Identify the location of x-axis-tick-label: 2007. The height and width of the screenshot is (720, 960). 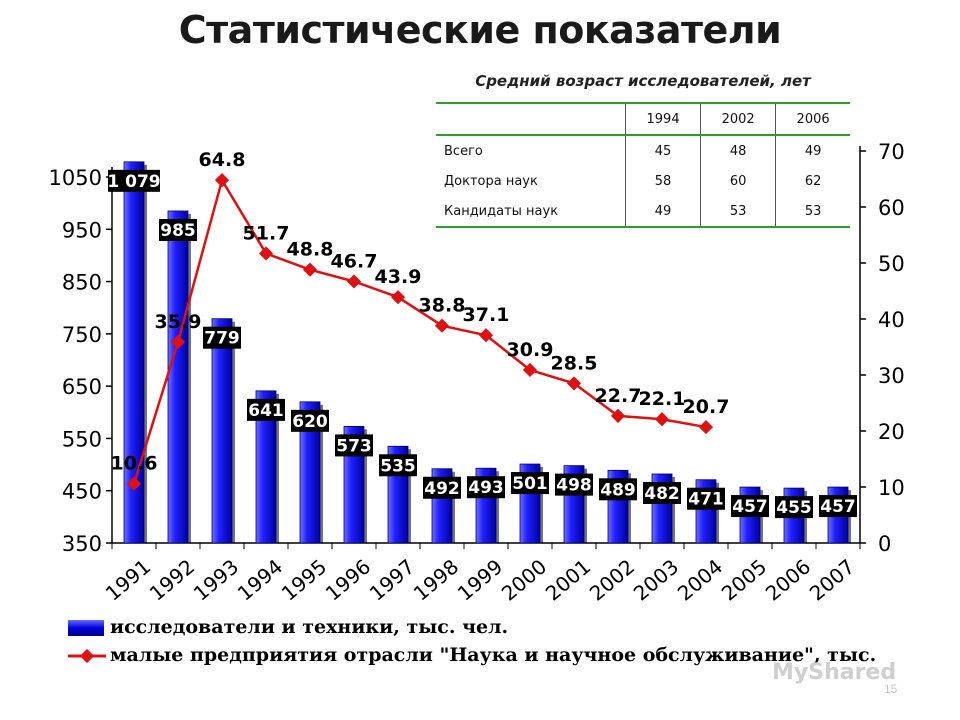
(832, 579).